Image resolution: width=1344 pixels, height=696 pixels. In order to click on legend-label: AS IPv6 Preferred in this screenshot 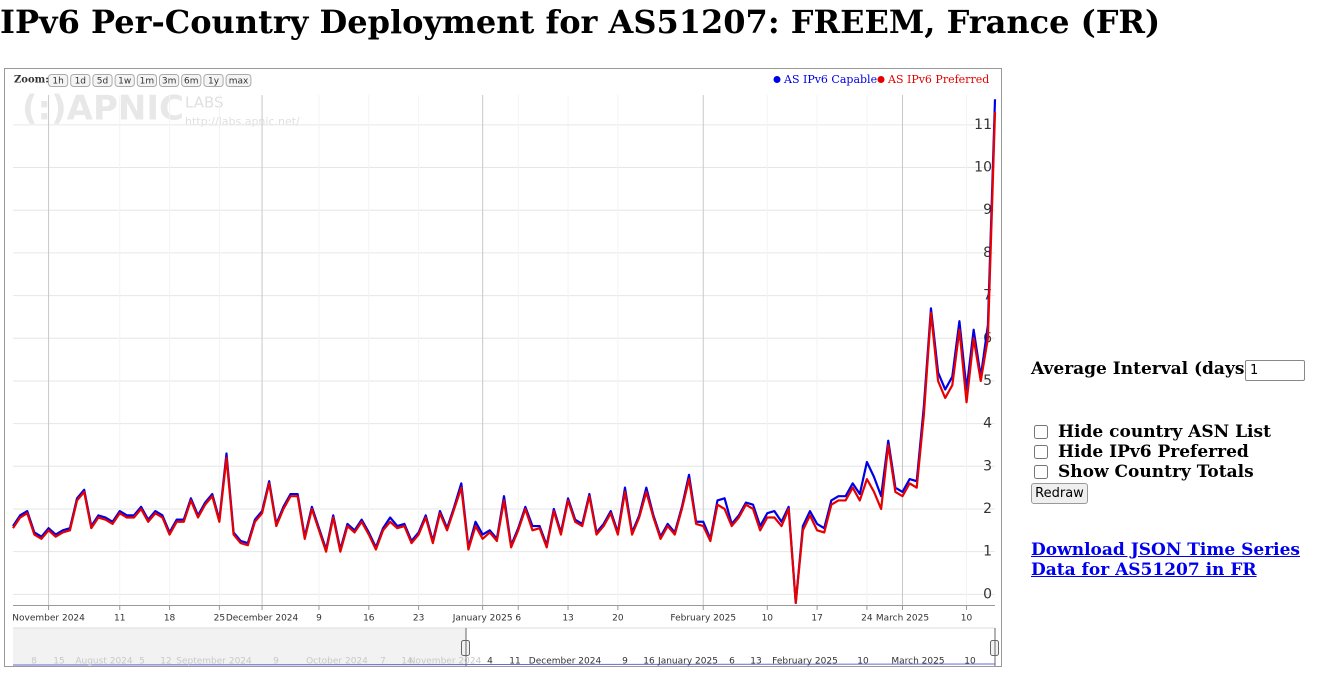, I will do `click(938, 79)`.